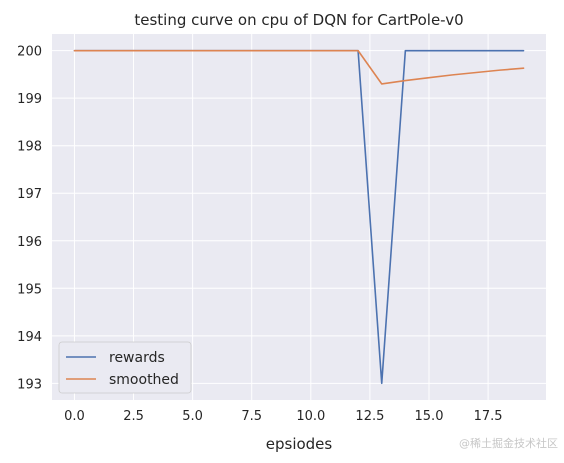 This screenshot has height=463, width=564. I want to click on x-tick-label: 10.0, so click(310, 416).